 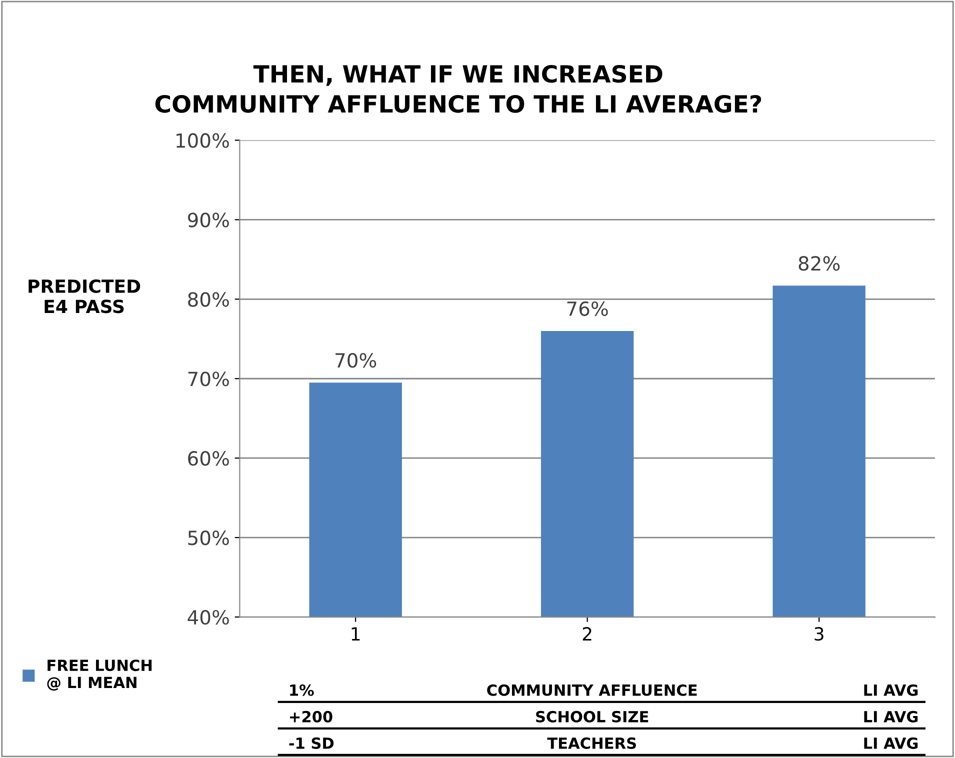 What do you see at coordinates (302, 690) in the screenshot?
I see `text: 1%` at bounding box center [302, 690].